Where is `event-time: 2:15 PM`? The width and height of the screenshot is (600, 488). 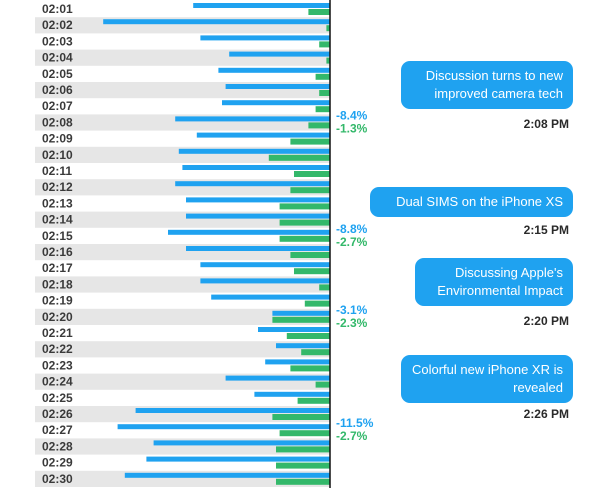
event-time: 2:15 PM is located at coordinates (546, 230).